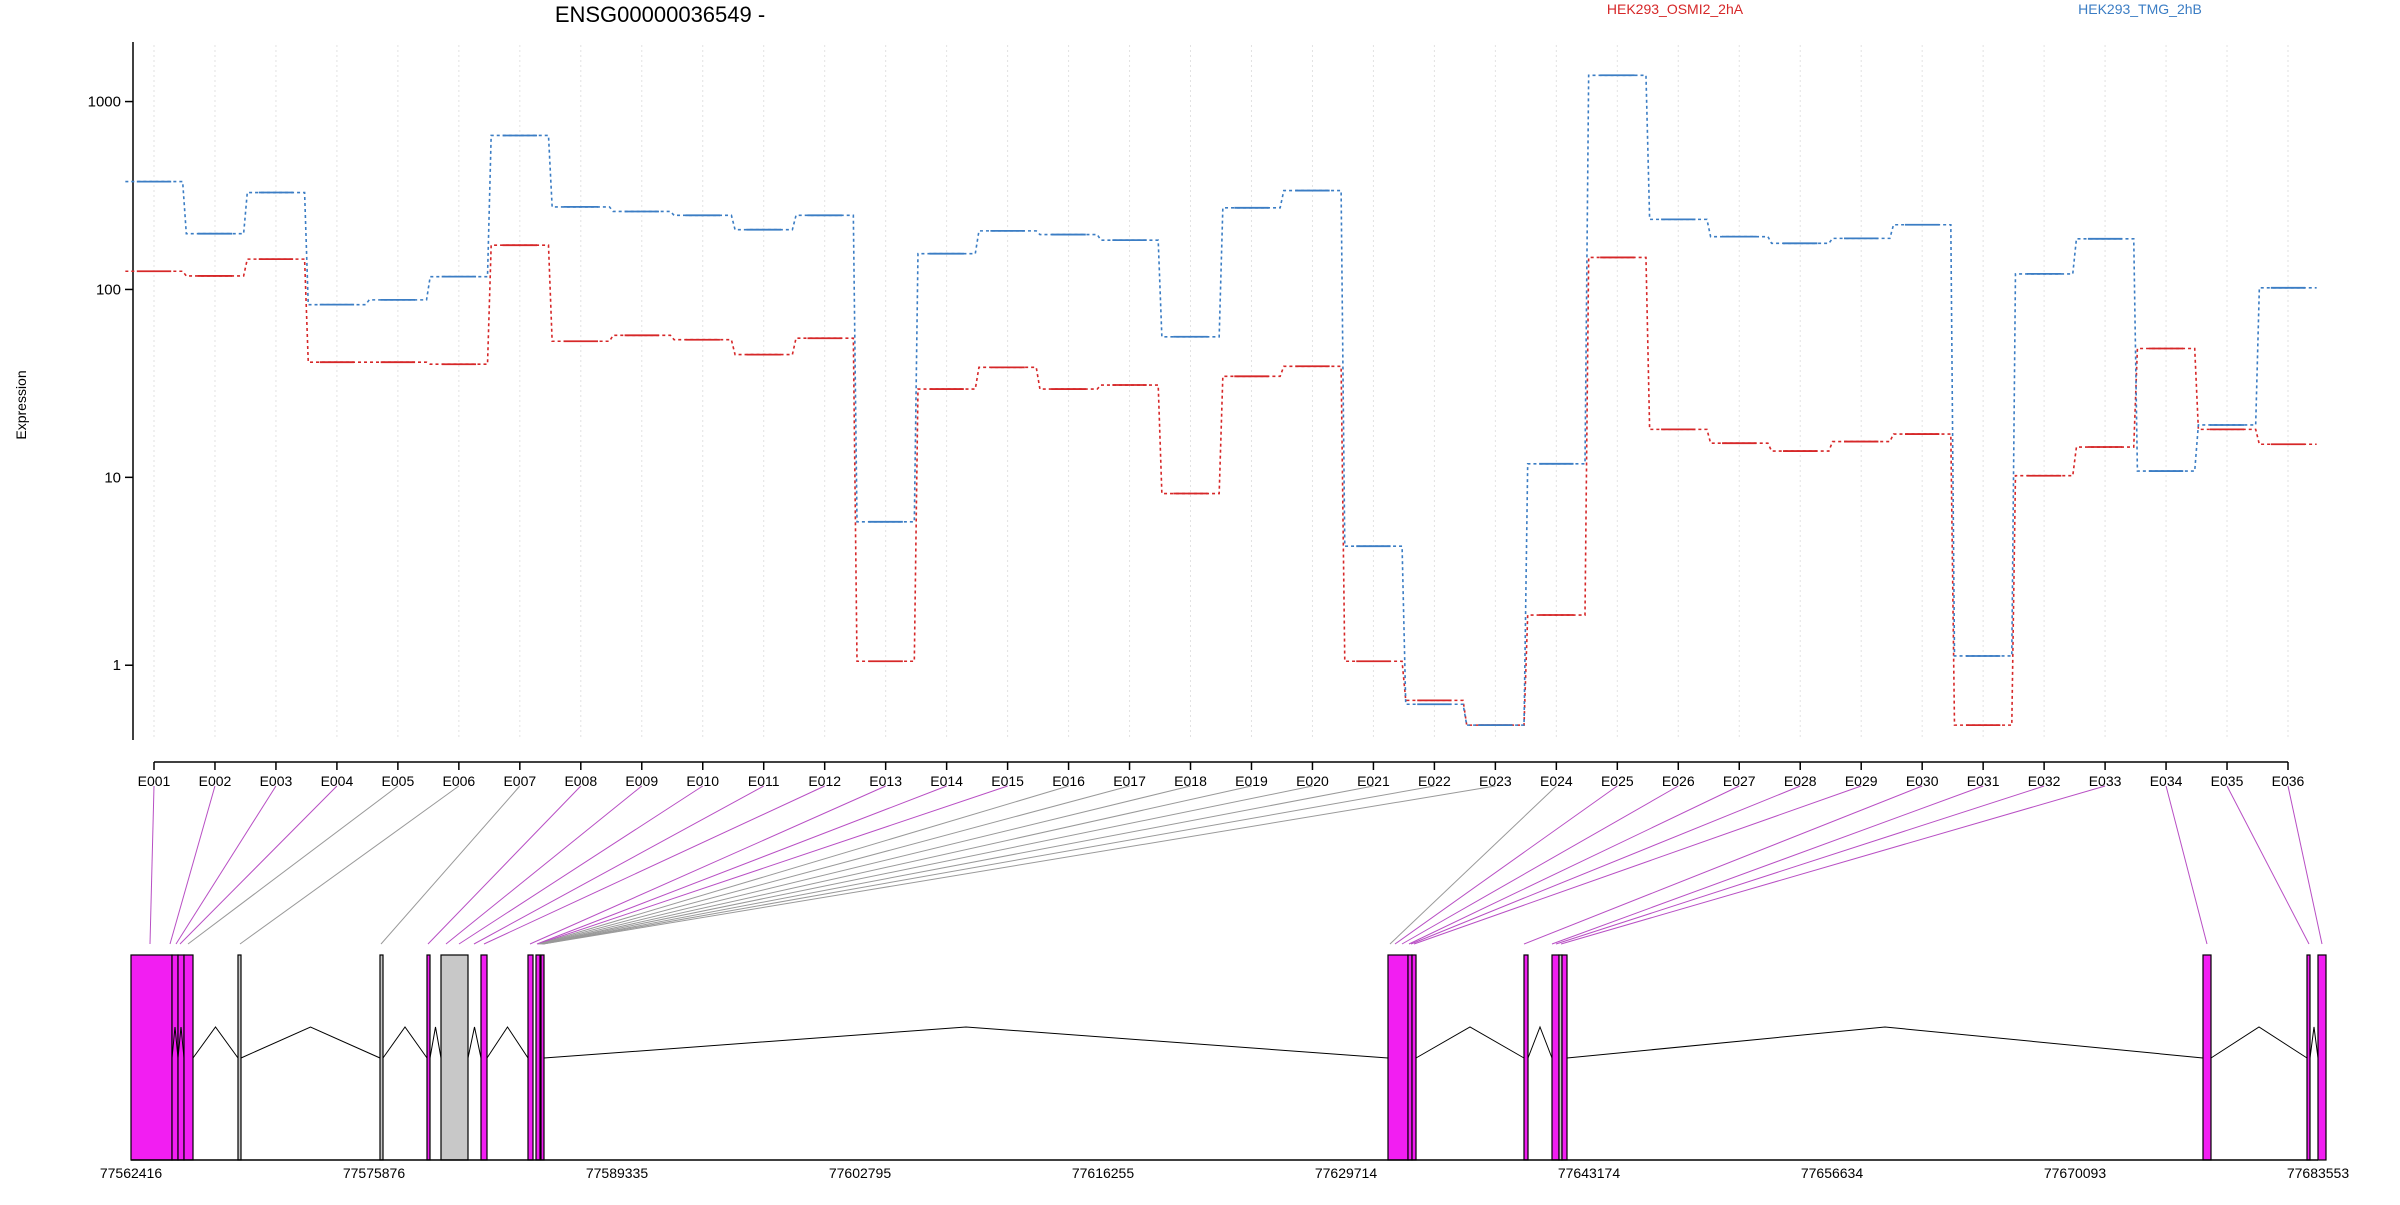 This screenshot has width=2400, height=1205. I want to click on y-axis-label: Expression, so click(21, 404).